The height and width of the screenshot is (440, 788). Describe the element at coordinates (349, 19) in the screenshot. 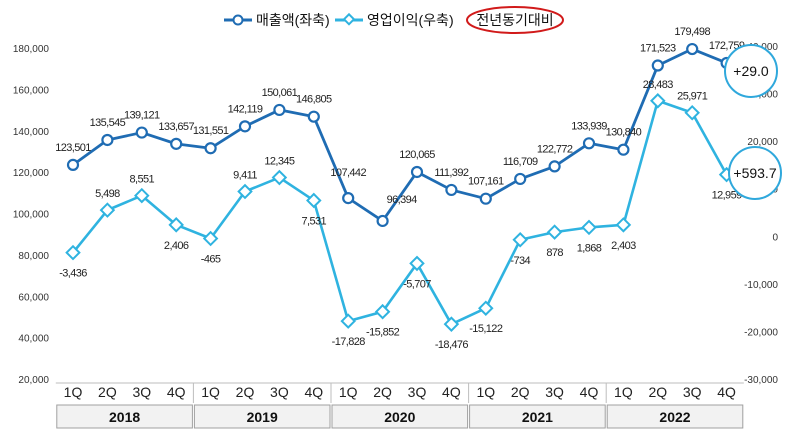

I see `legend-op-profit-marker` at that location.